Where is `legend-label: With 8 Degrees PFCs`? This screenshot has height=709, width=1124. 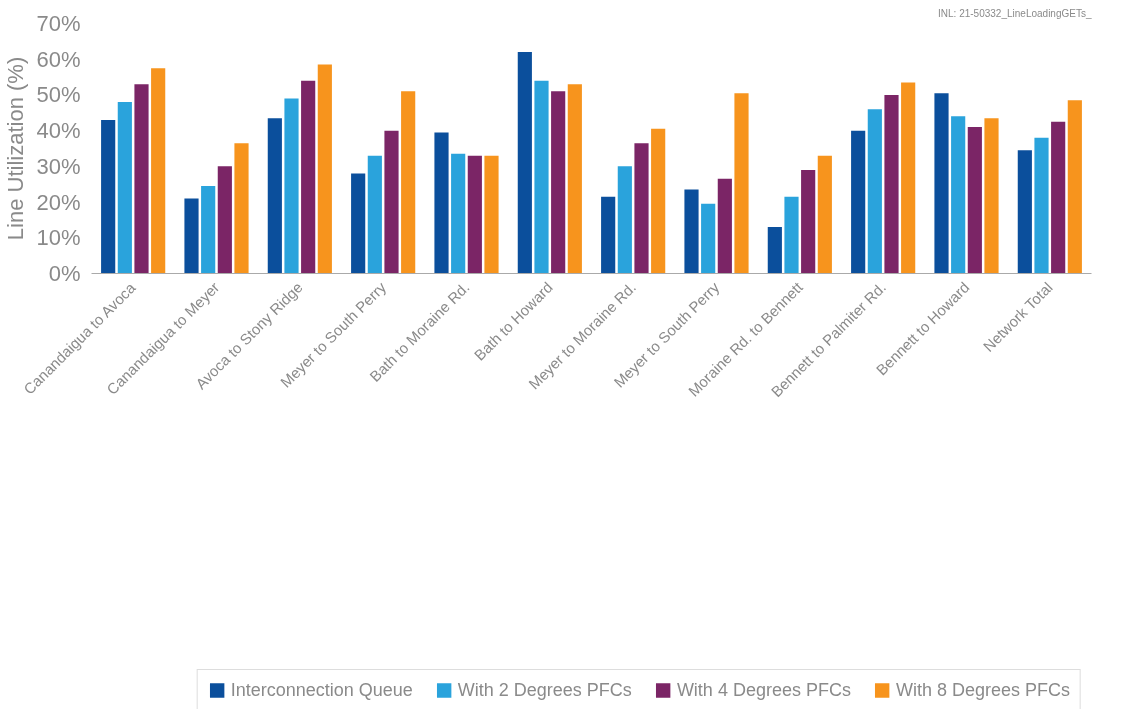
legend-label: With 8 Degrees PFCs is located at coordinates (982, 690).